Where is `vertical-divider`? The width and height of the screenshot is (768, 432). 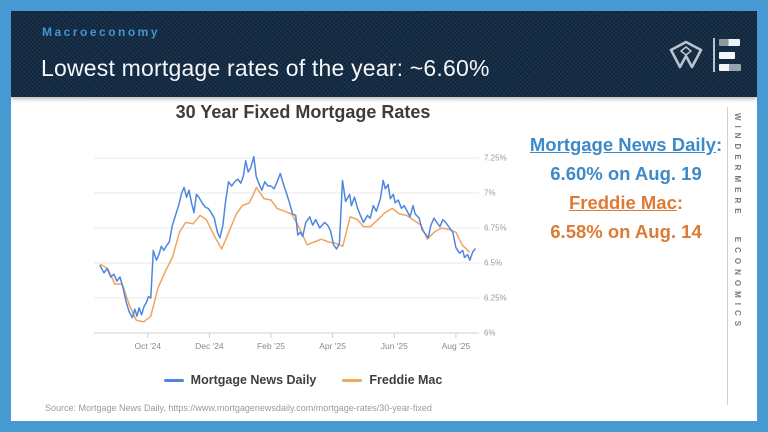
vertical-divider is located at coordinates (727, 256).